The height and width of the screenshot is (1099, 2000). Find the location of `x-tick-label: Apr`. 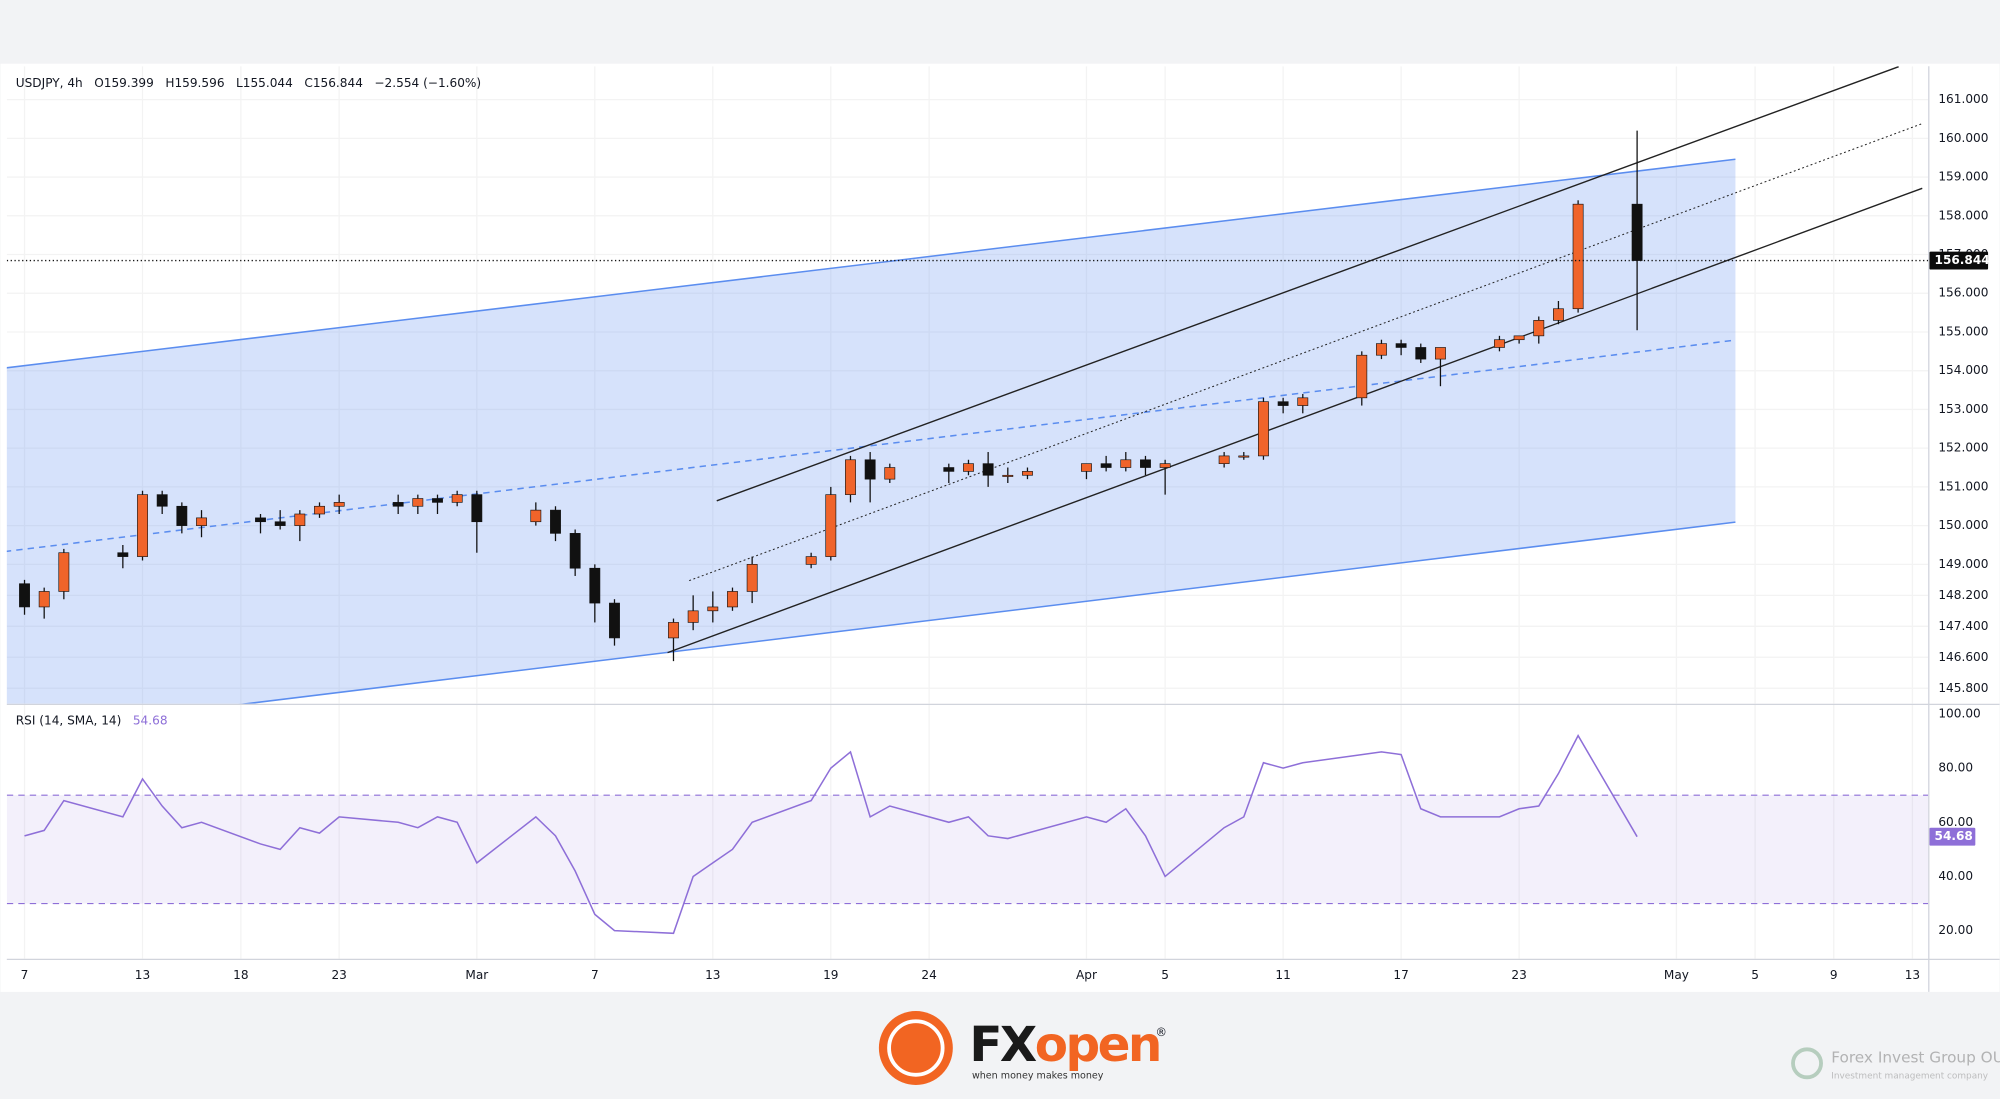

x-tick-label: Apr is located at coordinates (1086, 975).